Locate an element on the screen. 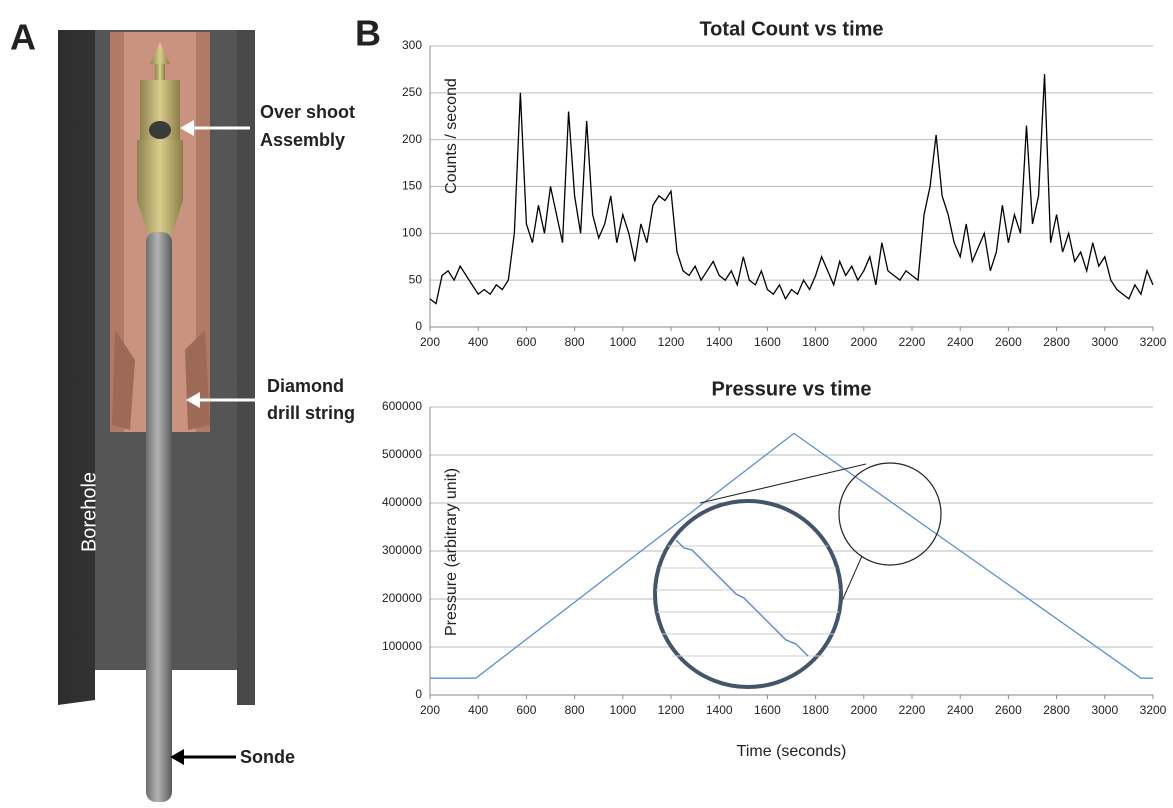 This screenshot has height=808, width=1173. y-tick-label: 150 is located at coordinates (412, 186).